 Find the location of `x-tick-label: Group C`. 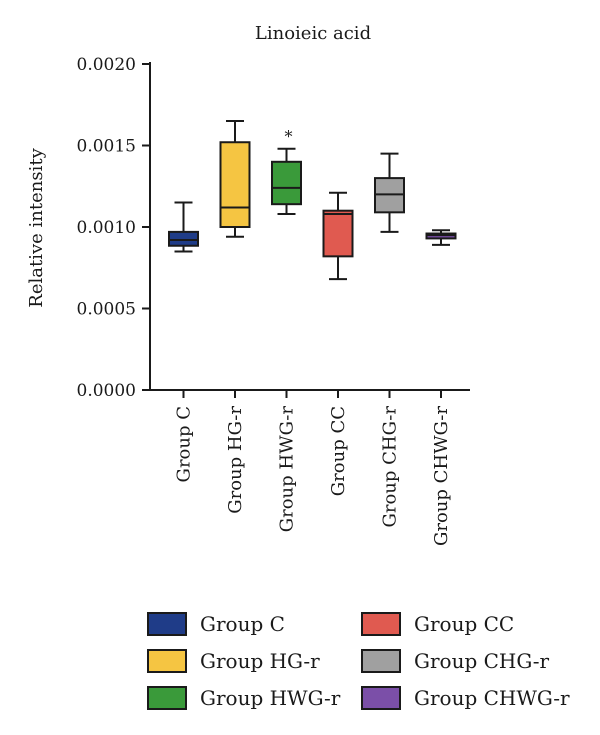

x-tick-label: Group C is located at coordinates (184, 444).